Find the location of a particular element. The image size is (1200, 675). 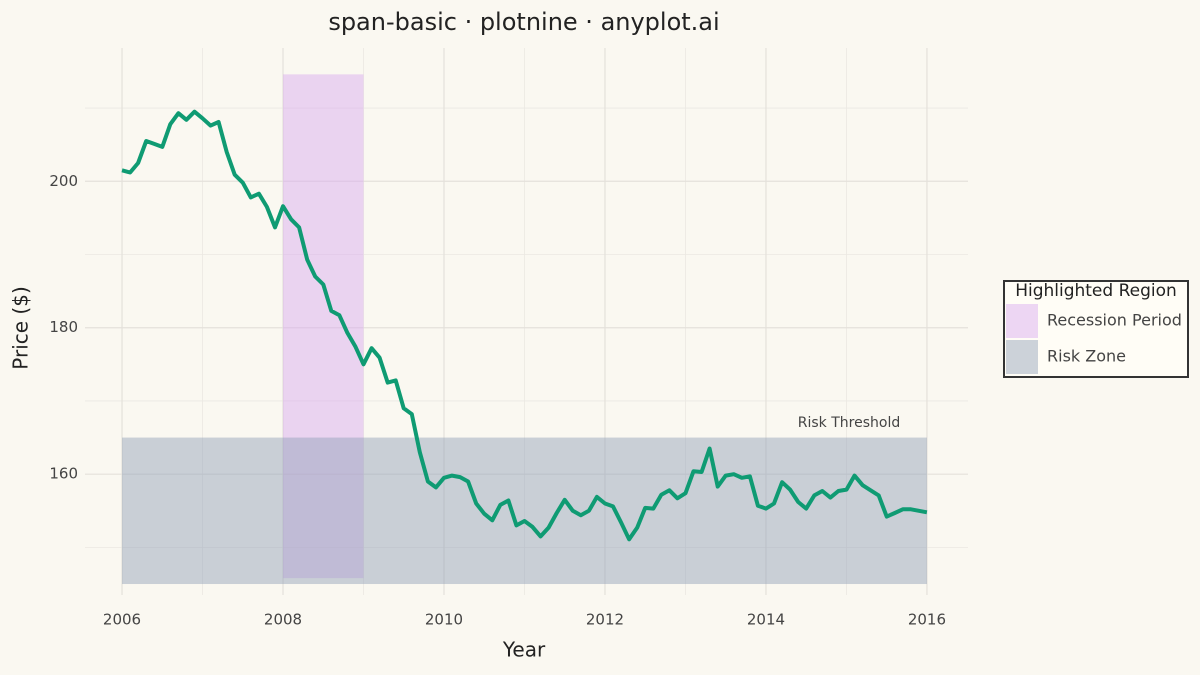

y-tick-label: 200 is located at coordinates (63, 181).